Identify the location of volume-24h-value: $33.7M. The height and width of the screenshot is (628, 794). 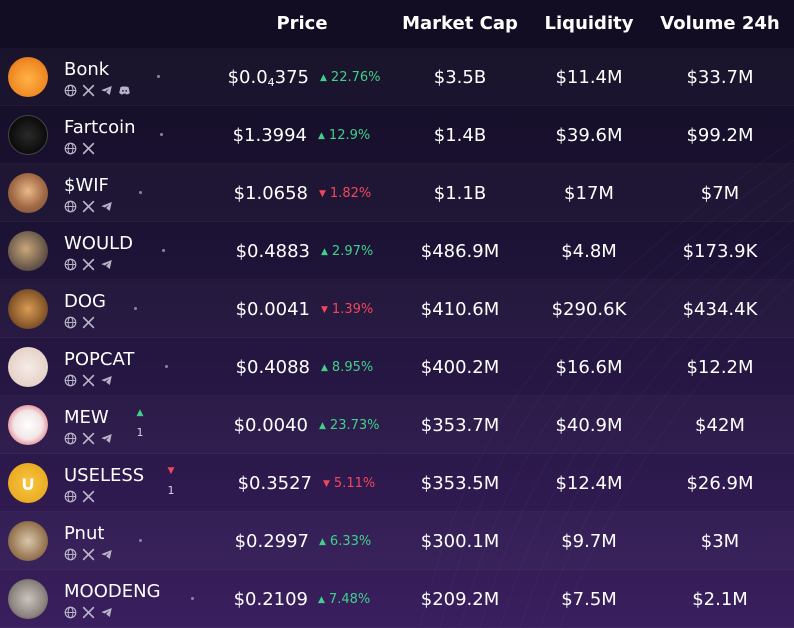
(720, 77).